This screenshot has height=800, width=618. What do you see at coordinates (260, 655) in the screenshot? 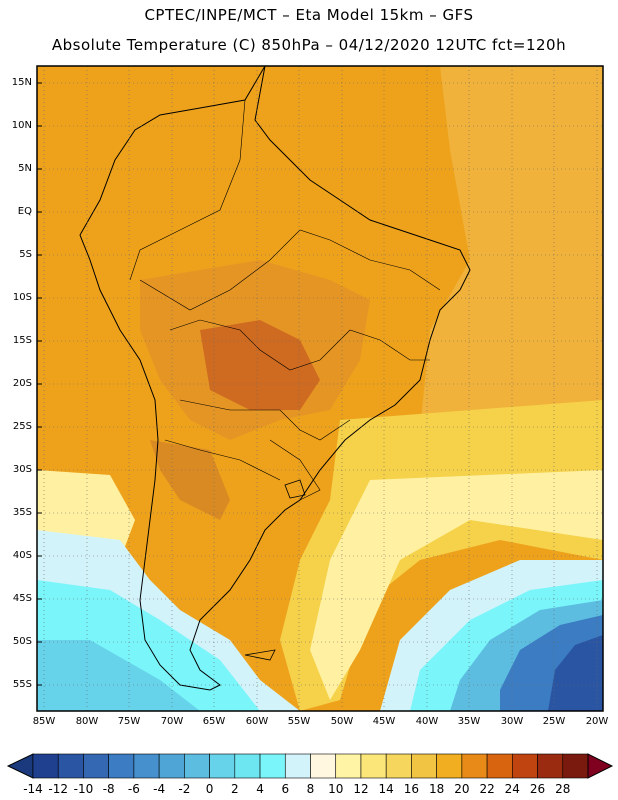
I see `falkland-islands` at bounding box center [260, 655].